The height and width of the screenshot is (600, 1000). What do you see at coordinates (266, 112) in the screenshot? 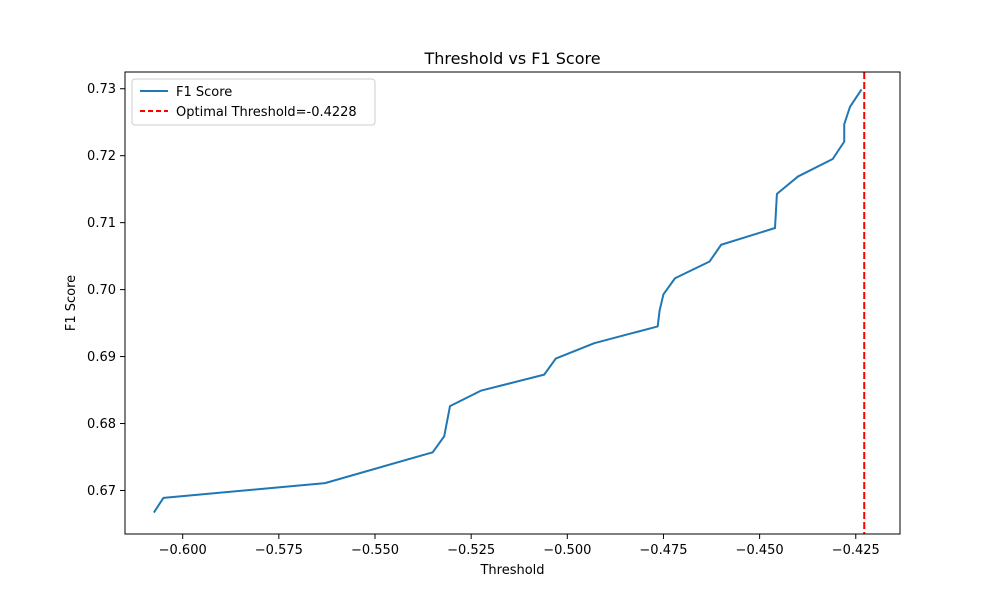
I see `legend-label-optimal-threshold: Optimal Threshold=-0.4228` at bounding box center [266, 112].